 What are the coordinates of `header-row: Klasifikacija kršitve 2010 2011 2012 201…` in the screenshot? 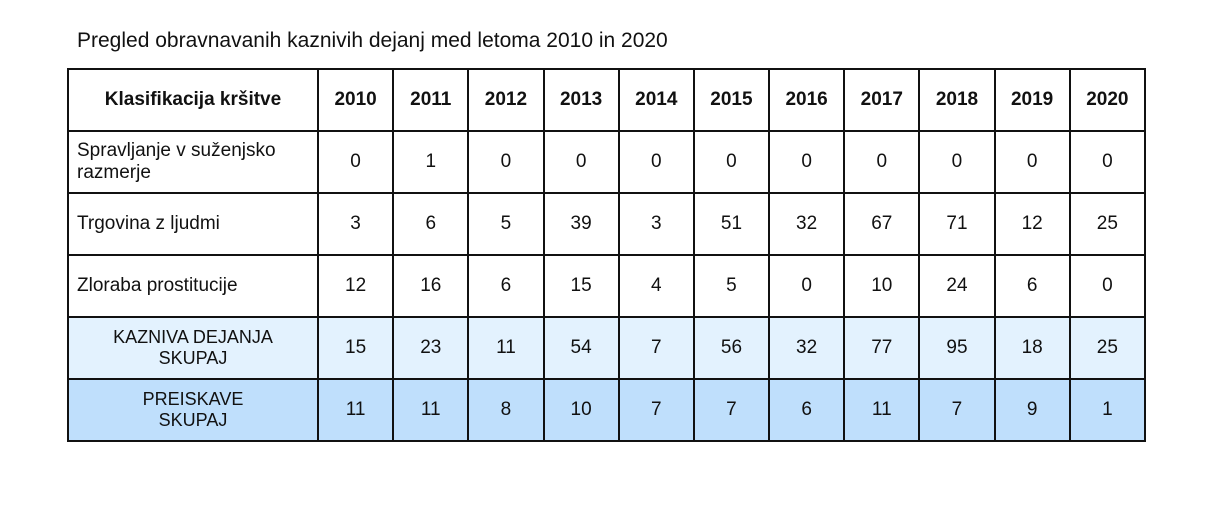 It's located at (607, 100).